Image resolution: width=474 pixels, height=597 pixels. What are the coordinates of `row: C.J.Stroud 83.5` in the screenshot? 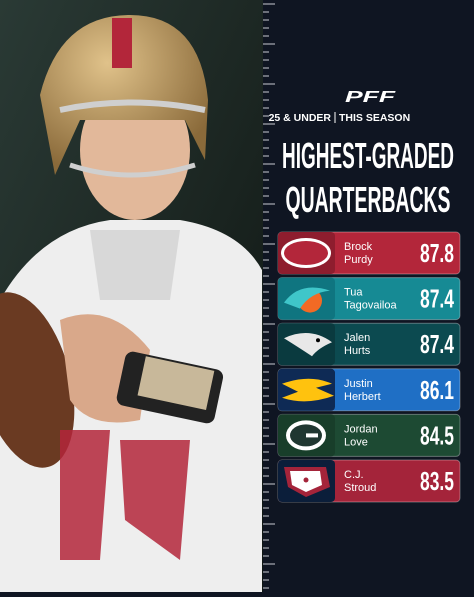 It's located at (369, 481).